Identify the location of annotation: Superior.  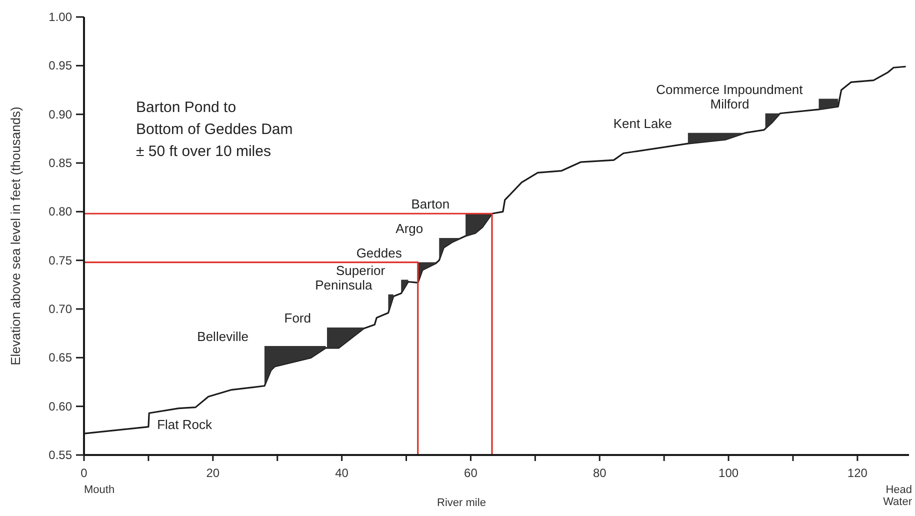
(361, 270).